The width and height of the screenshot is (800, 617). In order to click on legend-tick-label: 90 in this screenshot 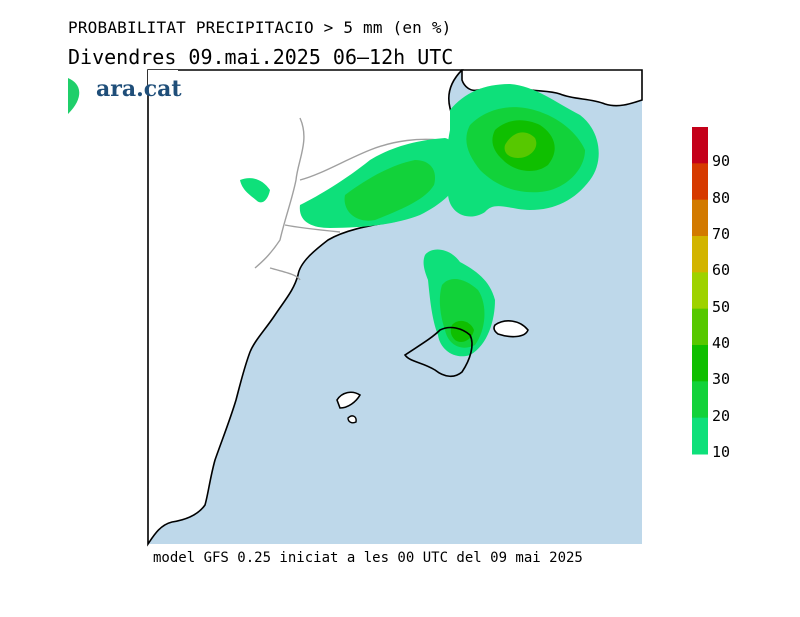, I will do `click(721, 161)`.